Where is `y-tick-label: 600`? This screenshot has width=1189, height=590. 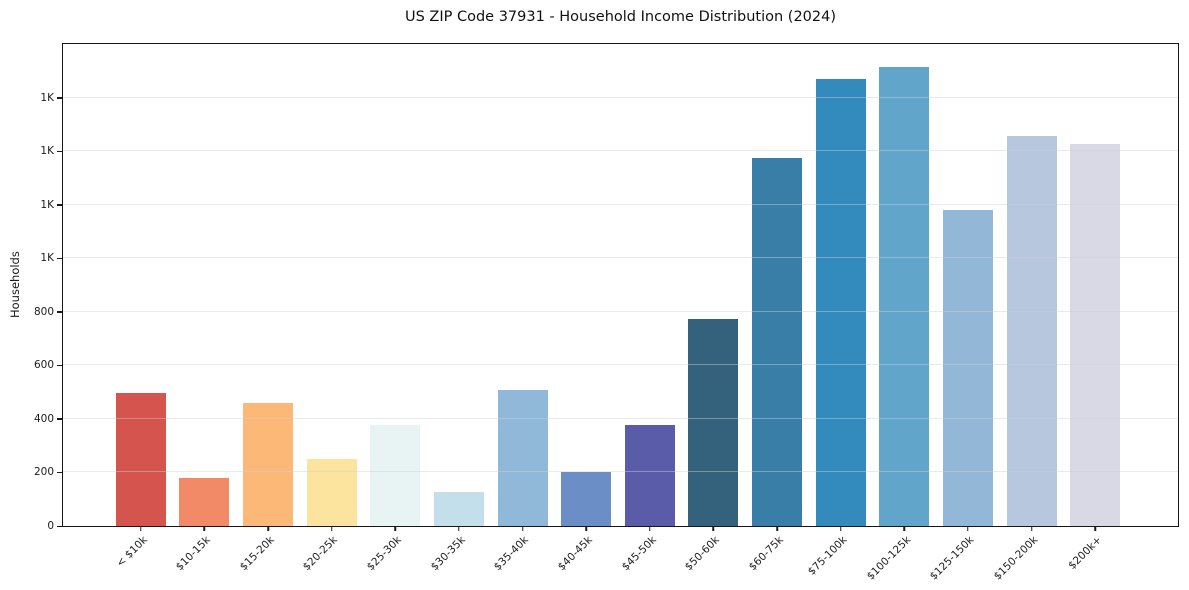 y-tick-label: 600 is located at coordinates (43, 365).